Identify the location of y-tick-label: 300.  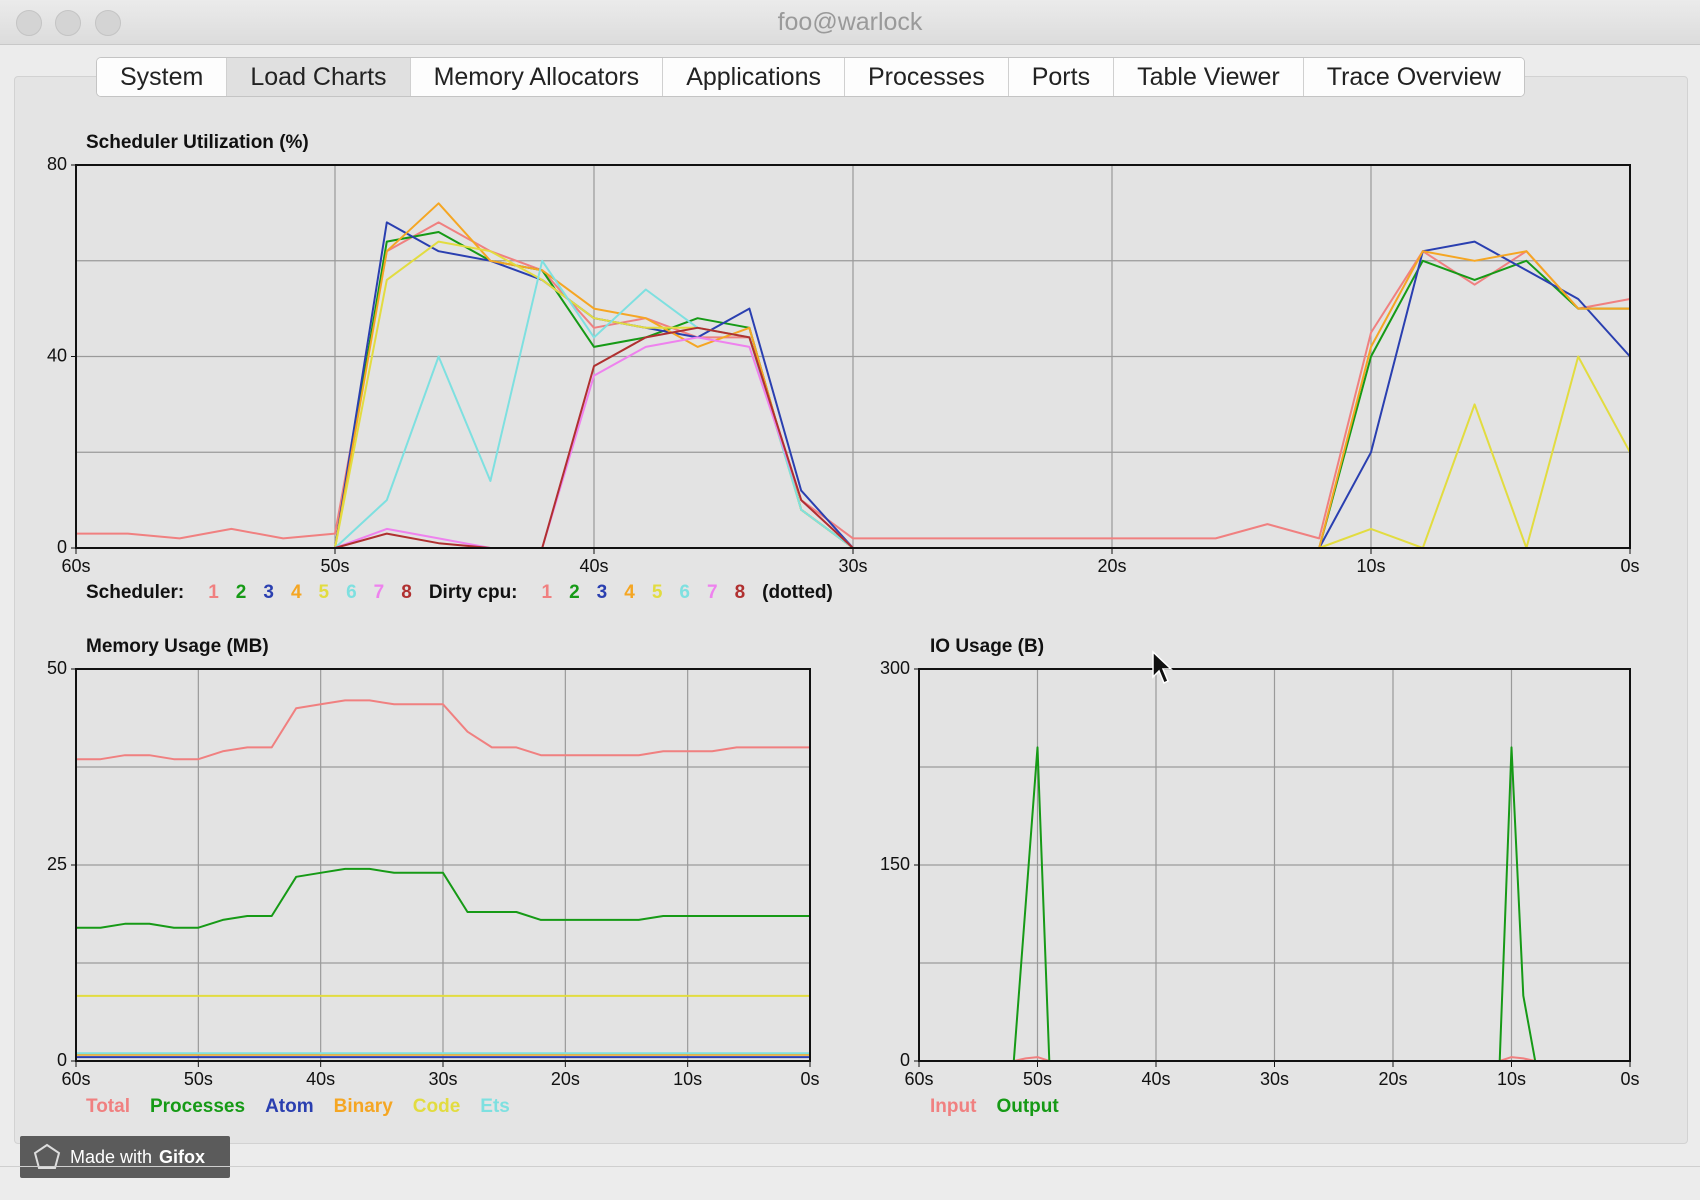
(895, 668).